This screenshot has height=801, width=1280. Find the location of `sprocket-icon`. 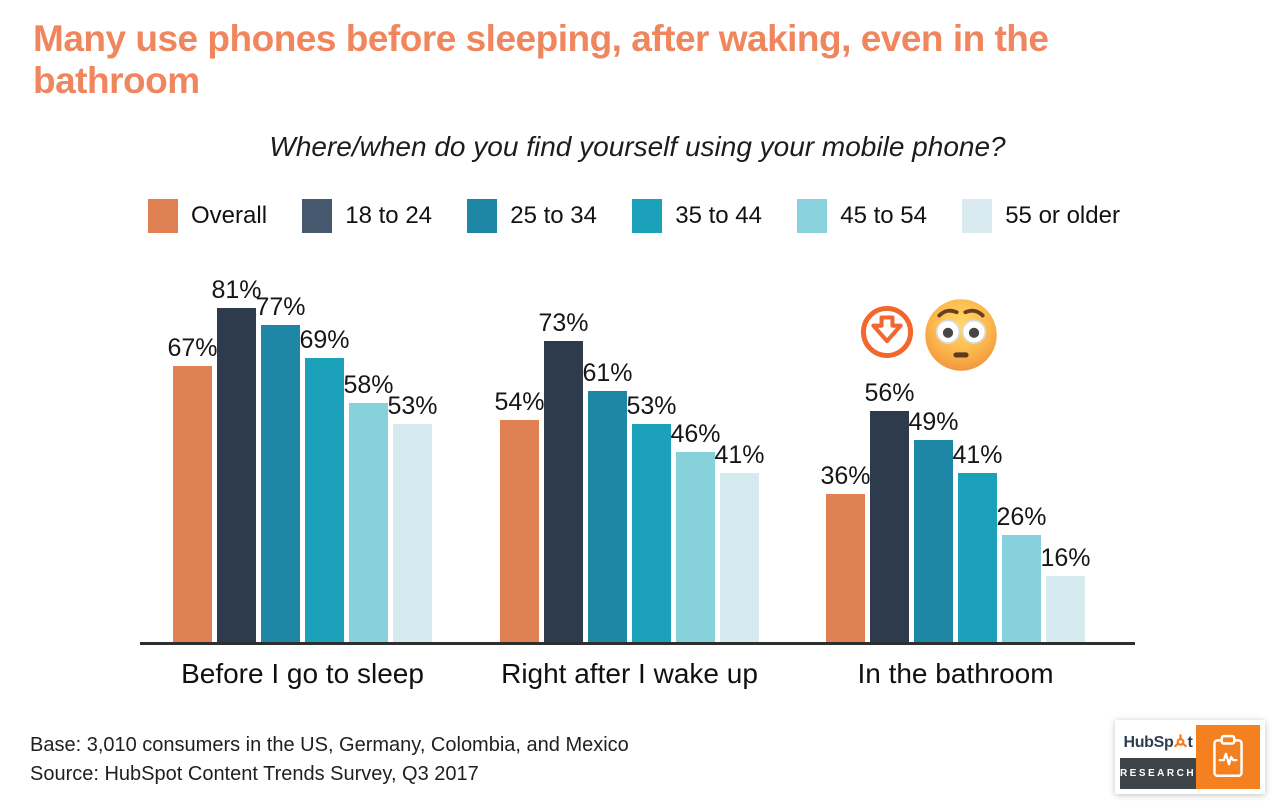

sprocket-icon is located at coordinates (1180, 743).